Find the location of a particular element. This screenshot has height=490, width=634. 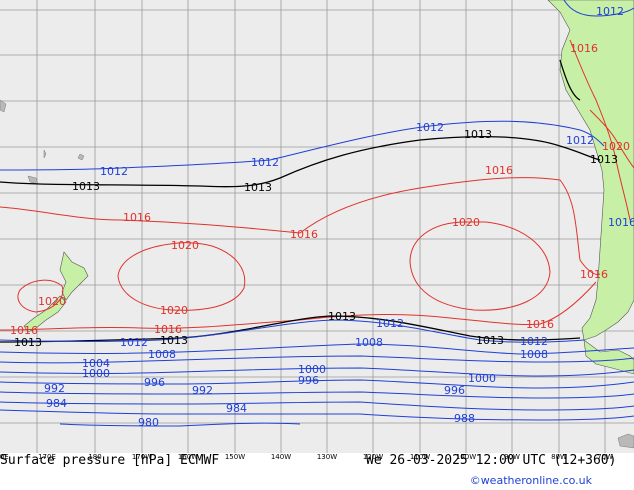

isobar-1020-coast is located at coordinates (611, 139).